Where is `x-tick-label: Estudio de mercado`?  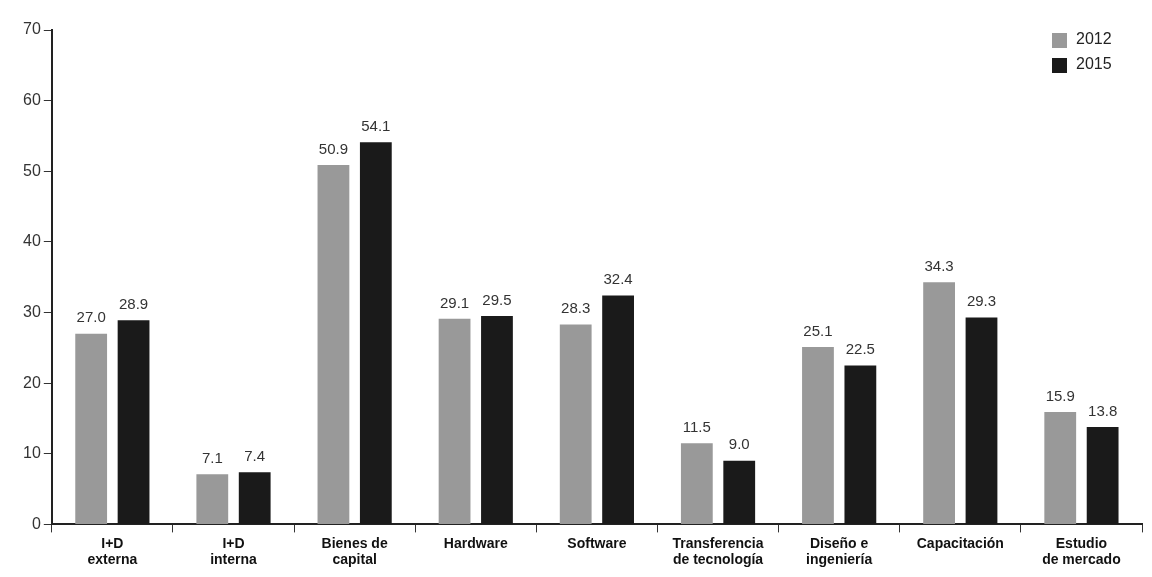 x-tick-label: Estudio de mercado is located at coordinates (1081, 551).